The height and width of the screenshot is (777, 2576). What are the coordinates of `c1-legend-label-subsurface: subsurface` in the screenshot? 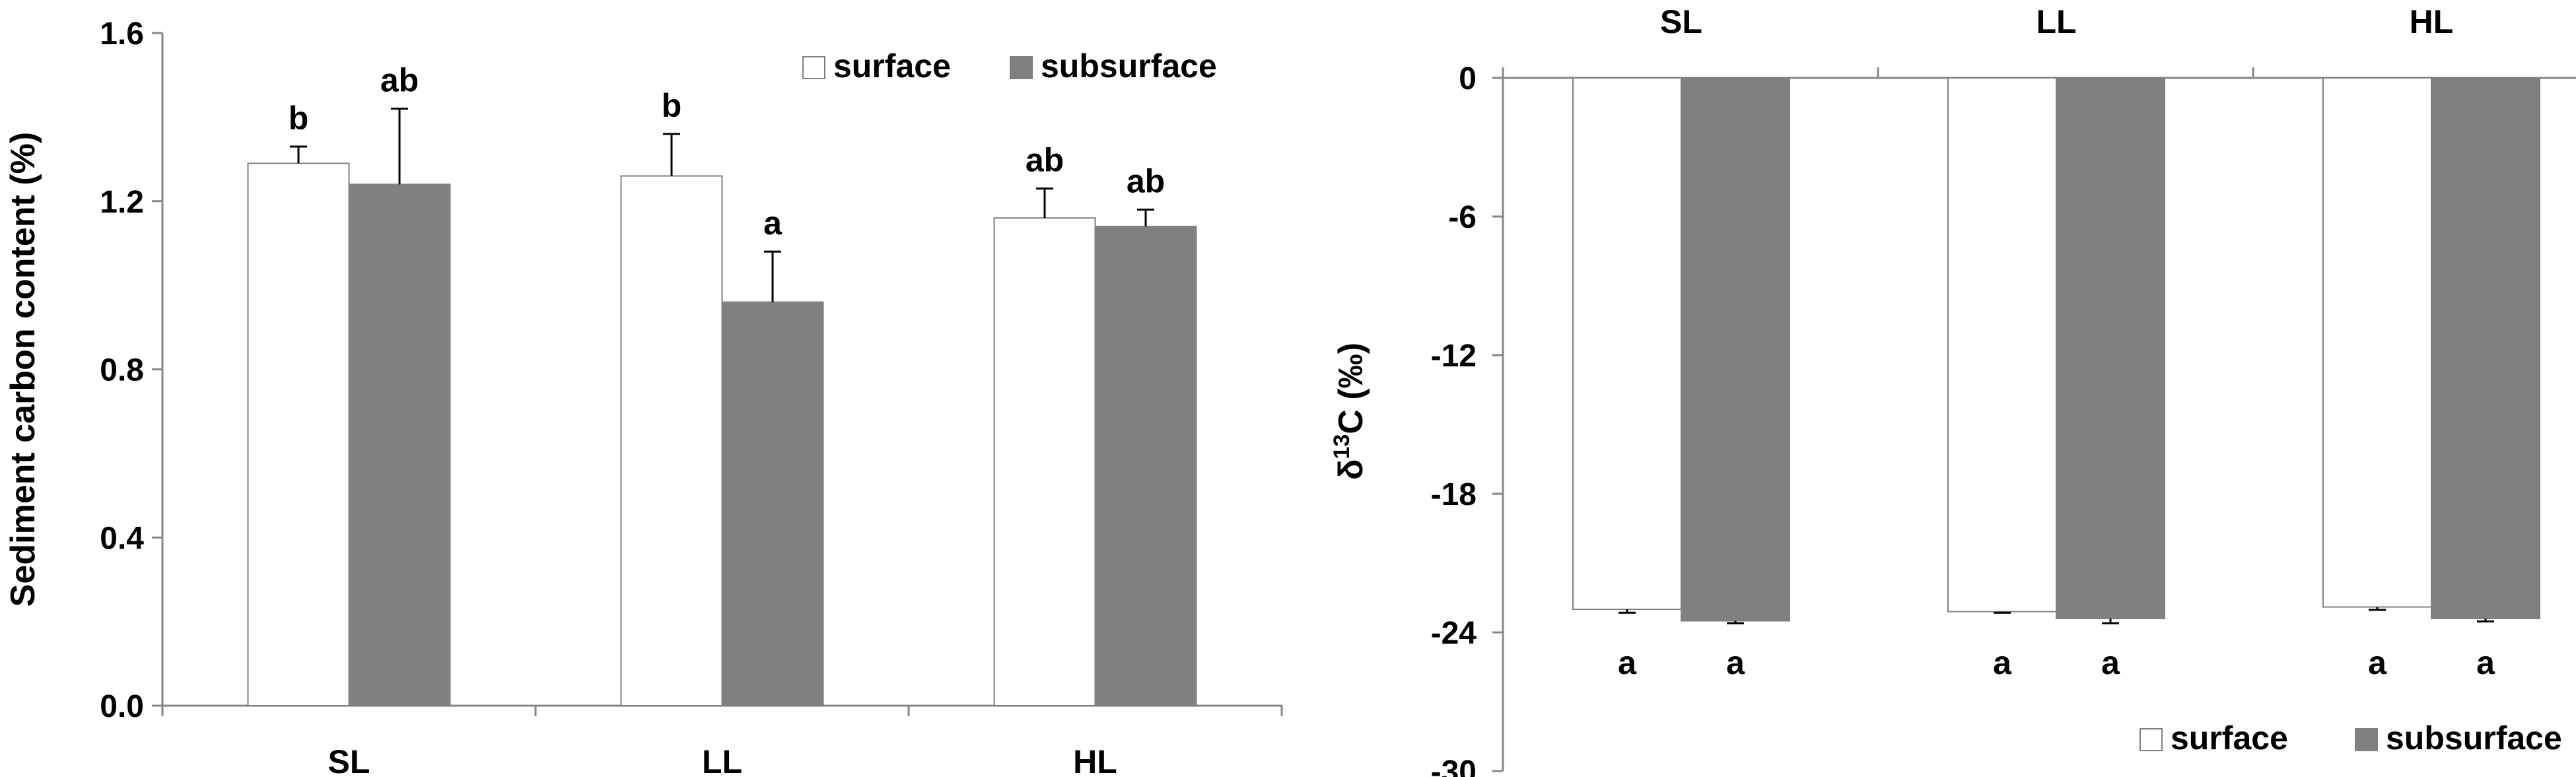 It's located at (1129, 66).